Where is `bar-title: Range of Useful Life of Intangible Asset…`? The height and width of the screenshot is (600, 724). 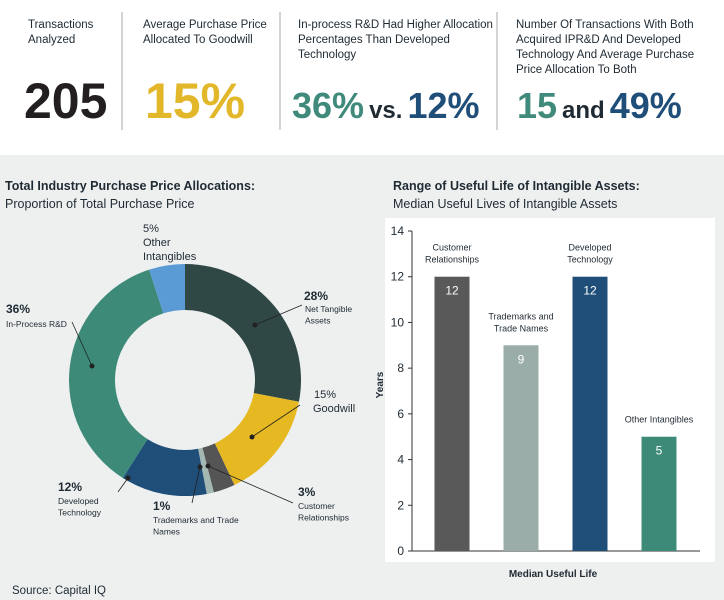
bar-title: Range of Useful Life of Intangible Asset… is located at coordinates (516, 186).